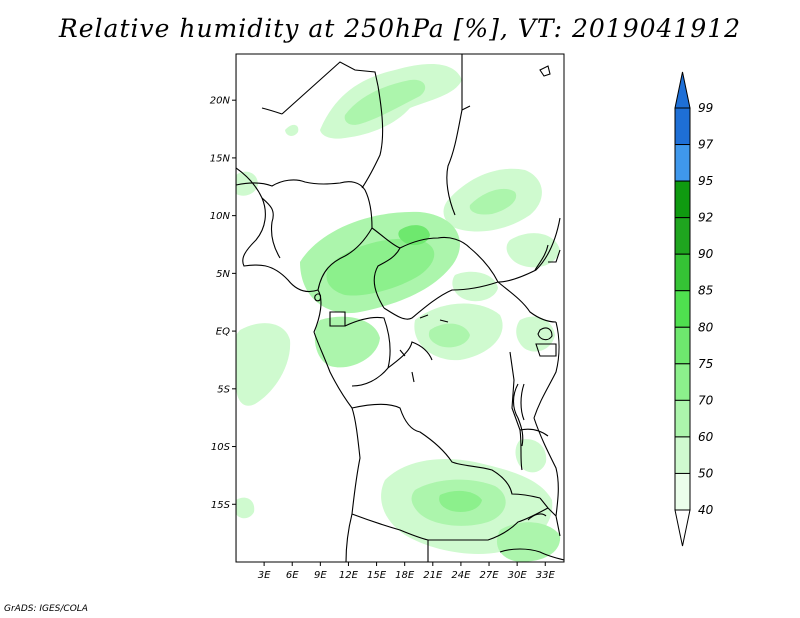  Describe the element at coordinates (220, 216) in the screenshot. I see `lat-tick-label: 10N` at that location.